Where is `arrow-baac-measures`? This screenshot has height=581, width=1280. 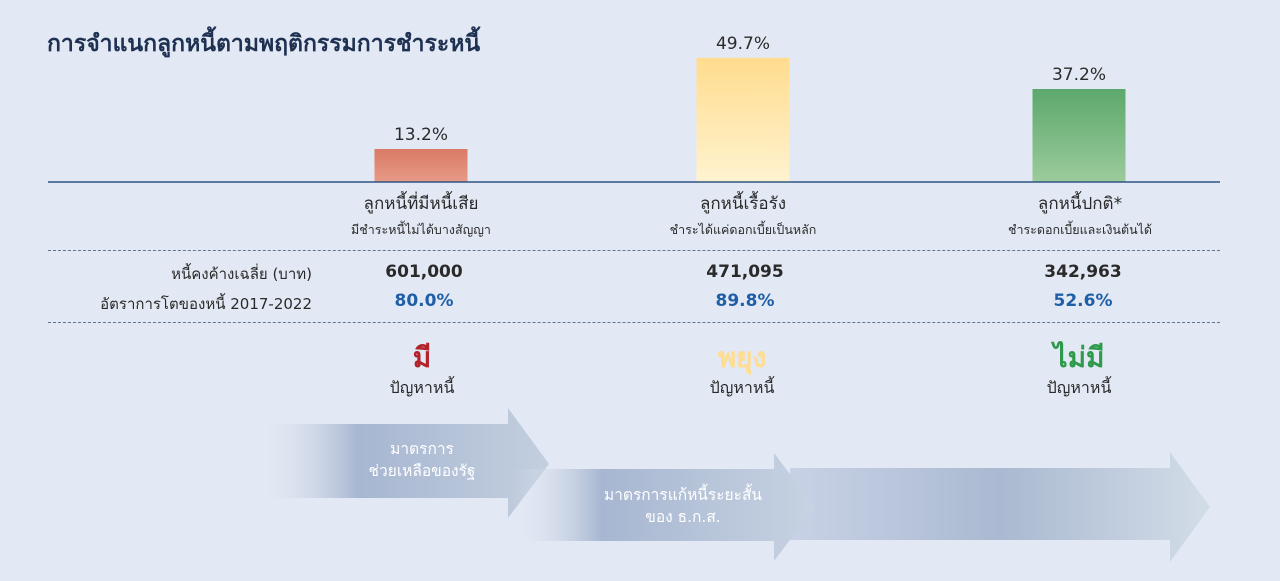
arrow-baac-measures is located at coordinates (662, 507).